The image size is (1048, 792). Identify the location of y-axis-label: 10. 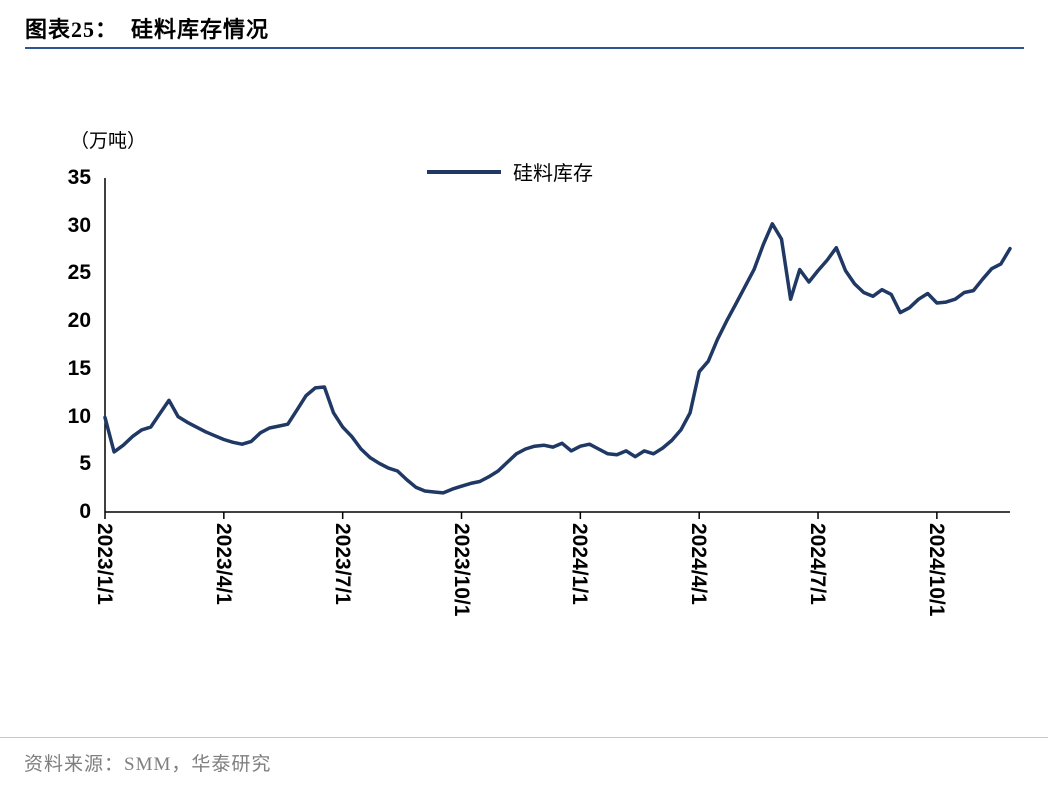
(79, 416).